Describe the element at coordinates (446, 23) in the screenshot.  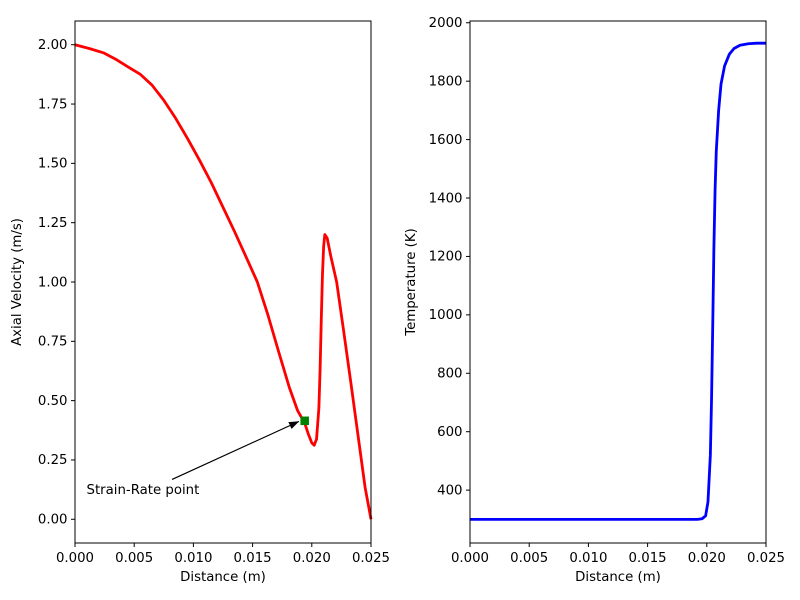
I see `y-tick-label-temperature: 2000` at that location.